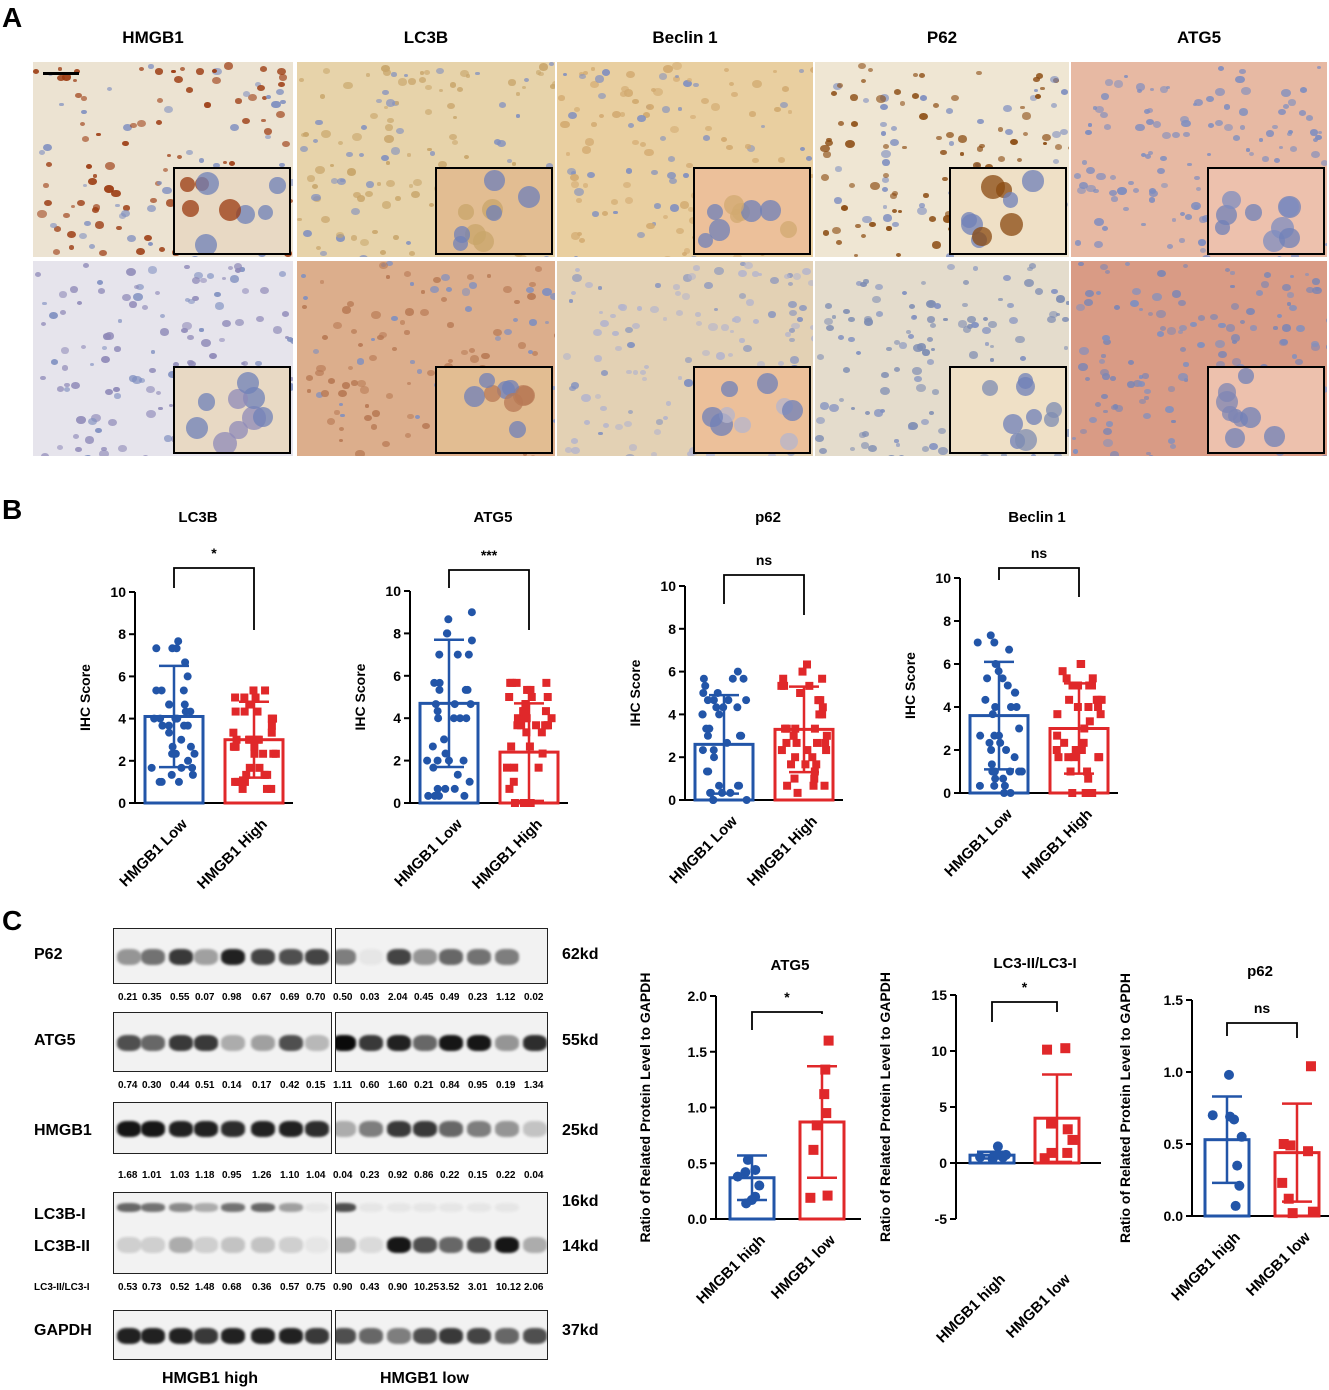  I want to click on ratio-value: 0.02, so click(534, 997).